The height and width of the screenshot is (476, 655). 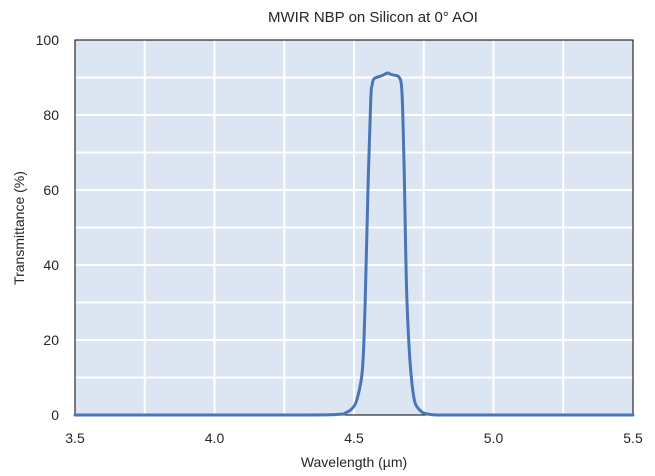 What do you see at coordinates (55, 415) in the screenshot?
I see `y-tick-label: 0` at bounding box center [55, 415].